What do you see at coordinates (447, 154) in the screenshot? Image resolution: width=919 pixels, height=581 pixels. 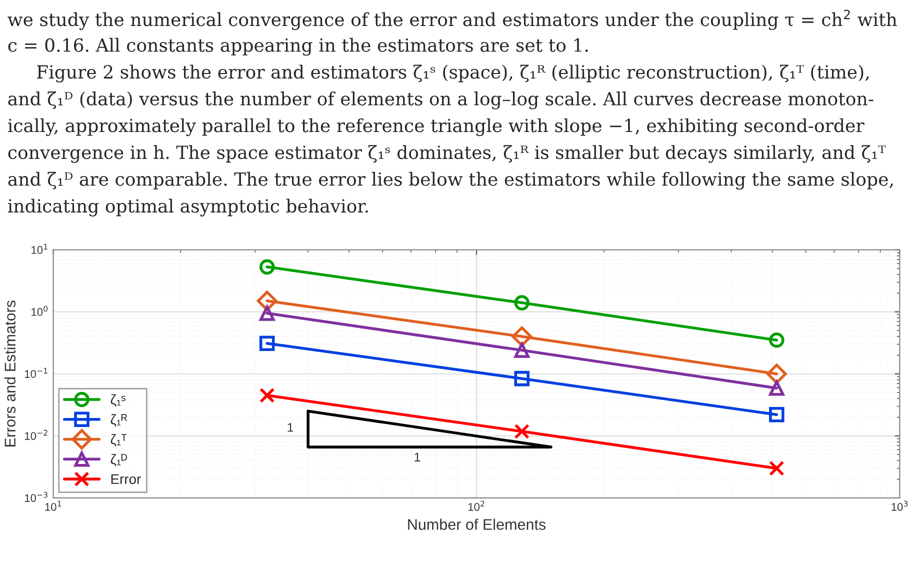 I see `text: convergence in h. The space estimator ζ₁ˢ dominates, ζ₁ᴿ is smaller but decays similarly, and ζ₁ᵀ` at bounding box center [447, 154].